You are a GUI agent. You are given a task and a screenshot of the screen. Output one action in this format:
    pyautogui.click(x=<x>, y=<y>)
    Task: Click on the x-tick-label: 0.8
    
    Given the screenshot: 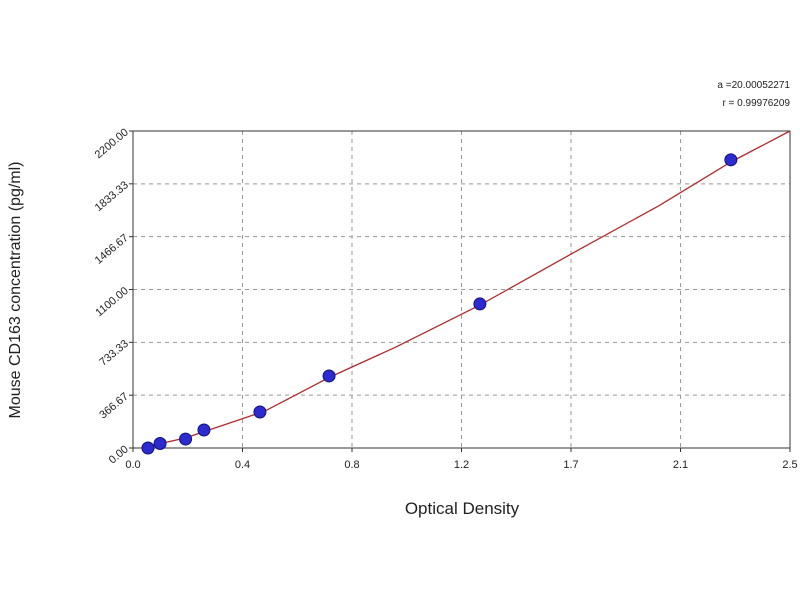 What is the action you would take?
    pyautogui.click(x=351, y=465)
    